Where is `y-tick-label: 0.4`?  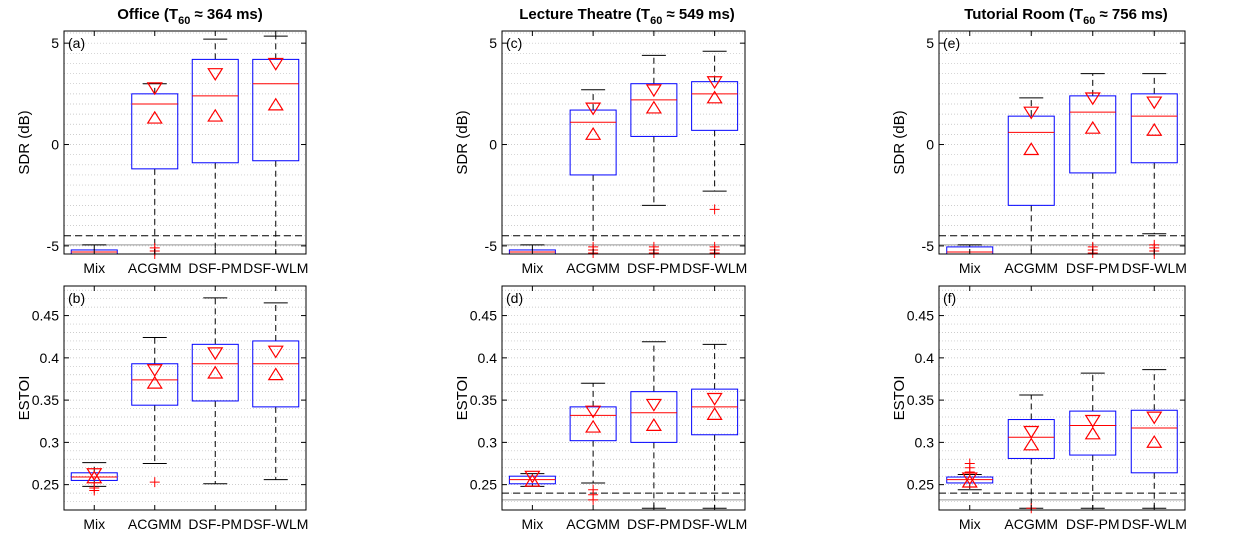
y-tick-label: 0.4 is located at coordinates (50, 358).